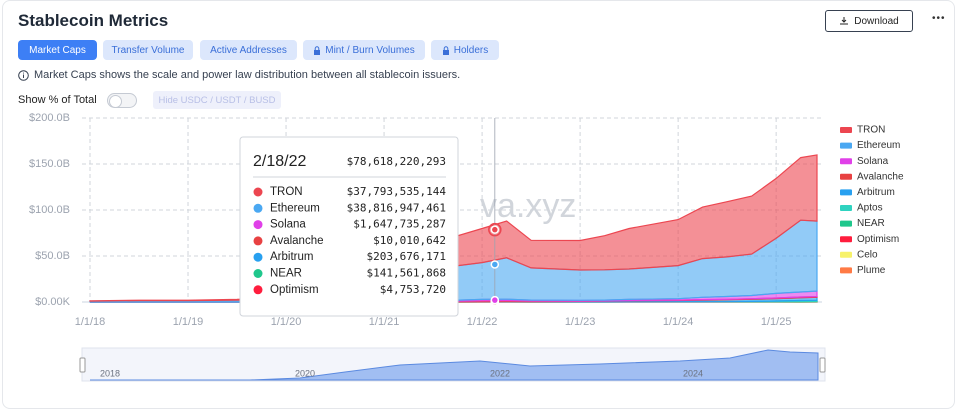 The width and height of the screenshot is (959, 416). I want to click on x-tick-label: 1/1/18, so click(90, 322).